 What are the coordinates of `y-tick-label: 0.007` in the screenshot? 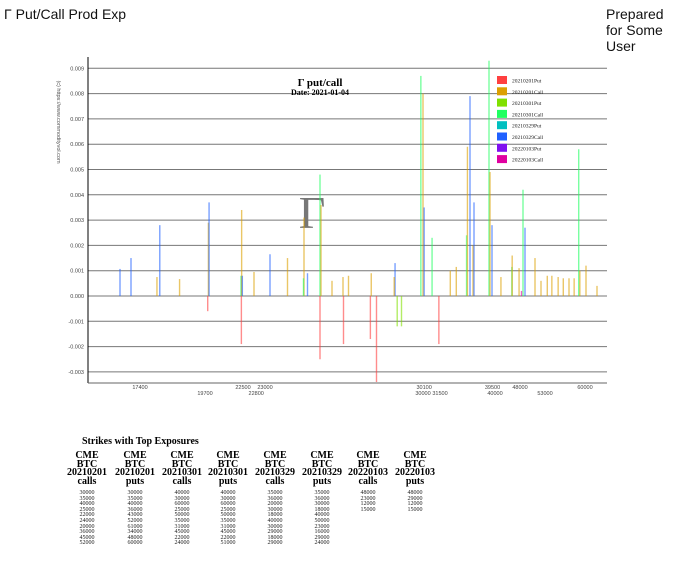 It's located at (77, 120).